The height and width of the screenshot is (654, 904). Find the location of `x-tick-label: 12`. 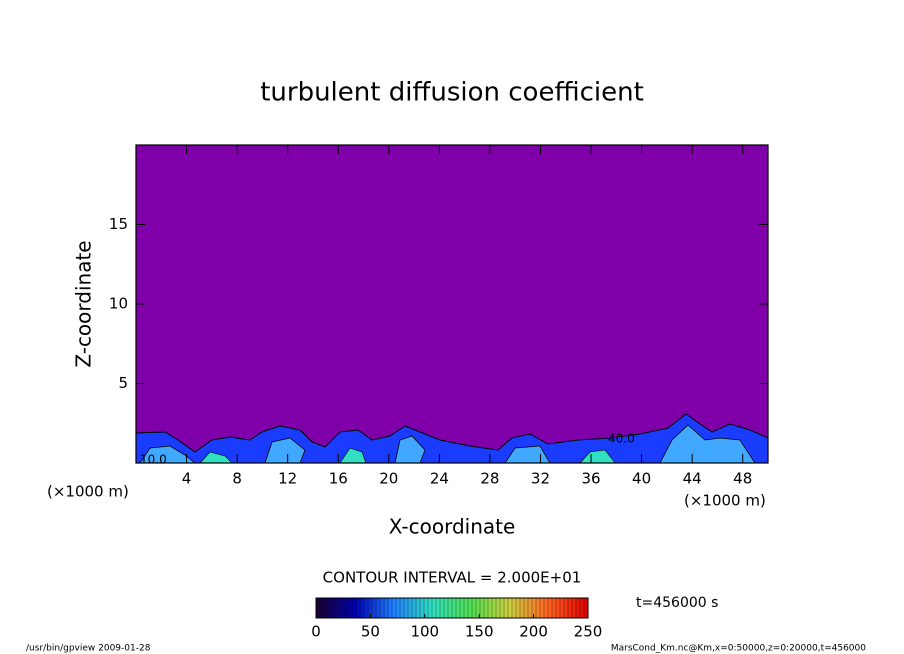

x-tick-label: 12 is located at coordinates (287, 479).